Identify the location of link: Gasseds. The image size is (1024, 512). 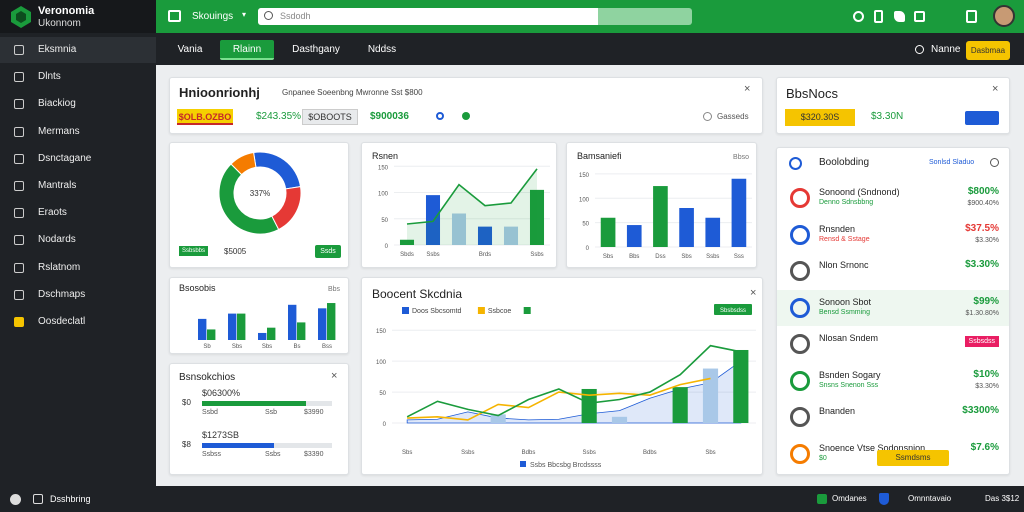
(733, 116).